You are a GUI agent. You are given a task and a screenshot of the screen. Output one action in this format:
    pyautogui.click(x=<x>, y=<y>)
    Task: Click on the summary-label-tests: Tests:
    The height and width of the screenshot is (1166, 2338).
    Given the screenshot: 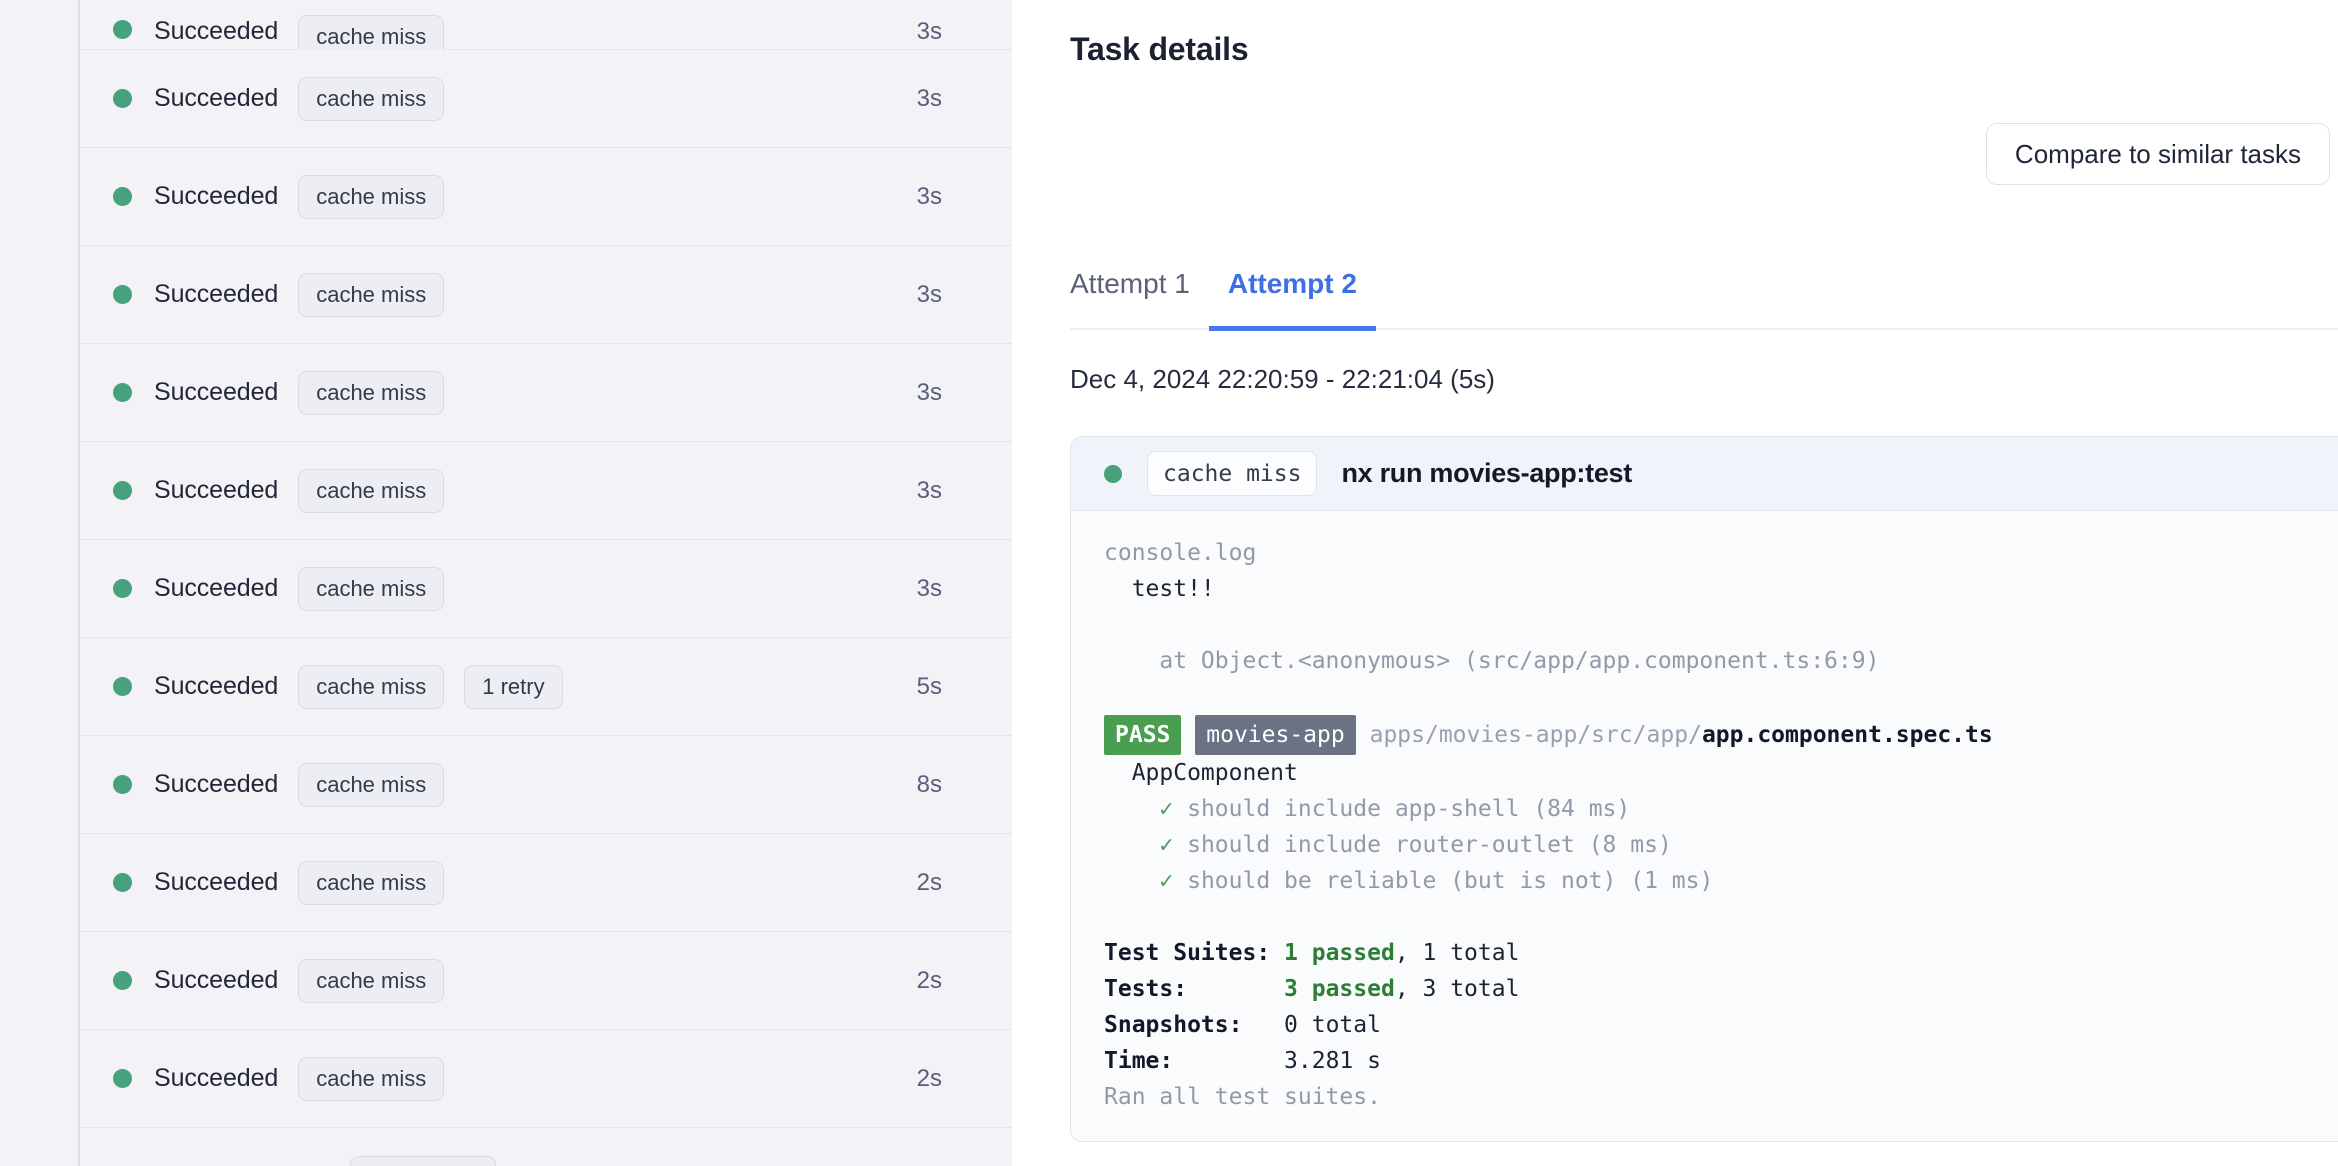 What is the action you would take?
    pyautogui.click(x=1146, y=989)
    